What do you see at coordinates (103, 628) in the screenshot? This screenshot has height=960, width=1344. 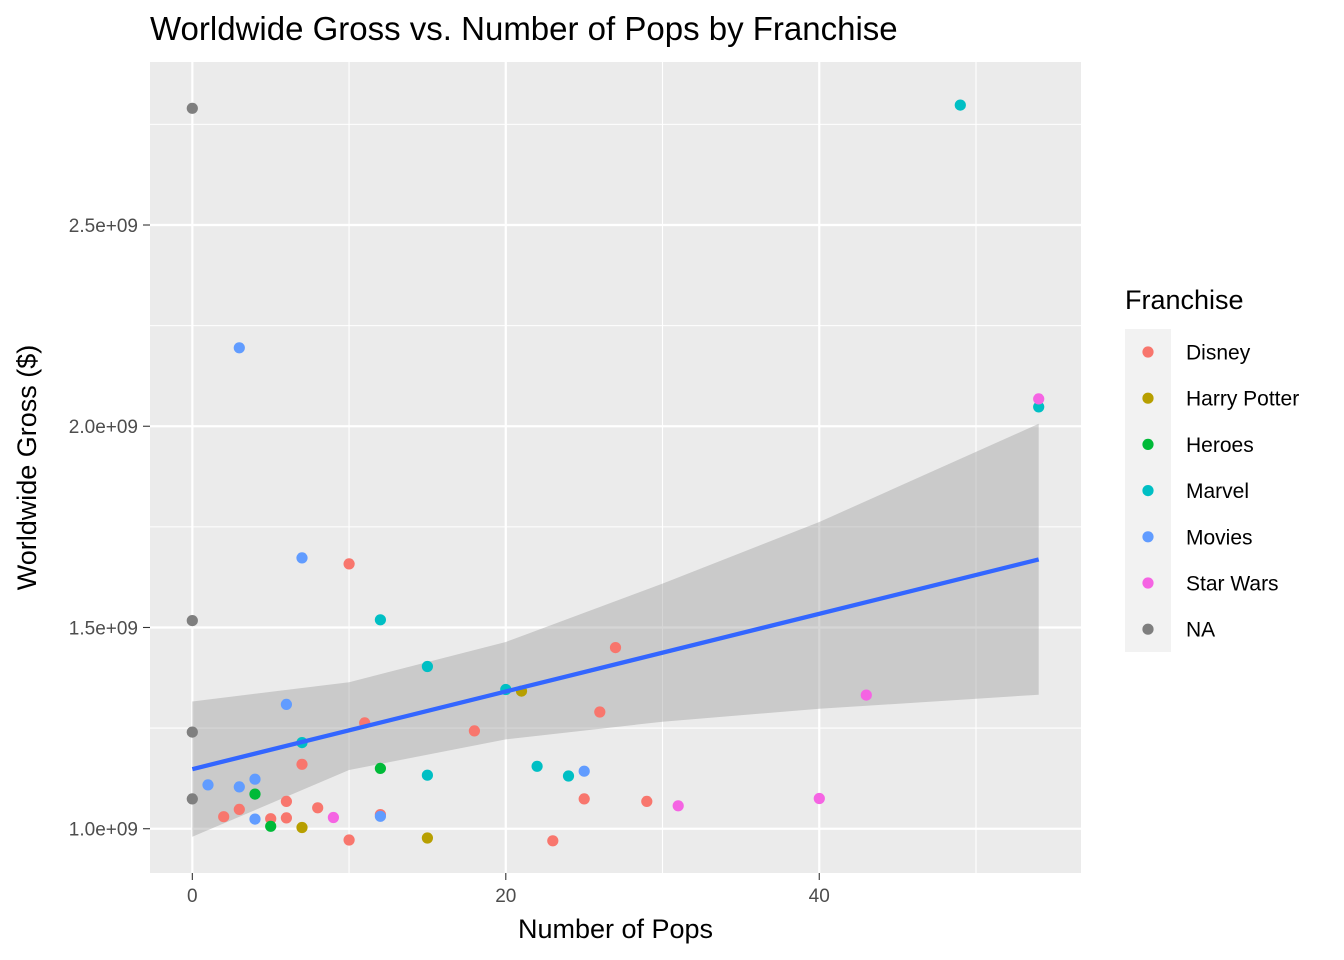 I see `y-tick-label: 1.5e+09` at bounding box center [103, 628].